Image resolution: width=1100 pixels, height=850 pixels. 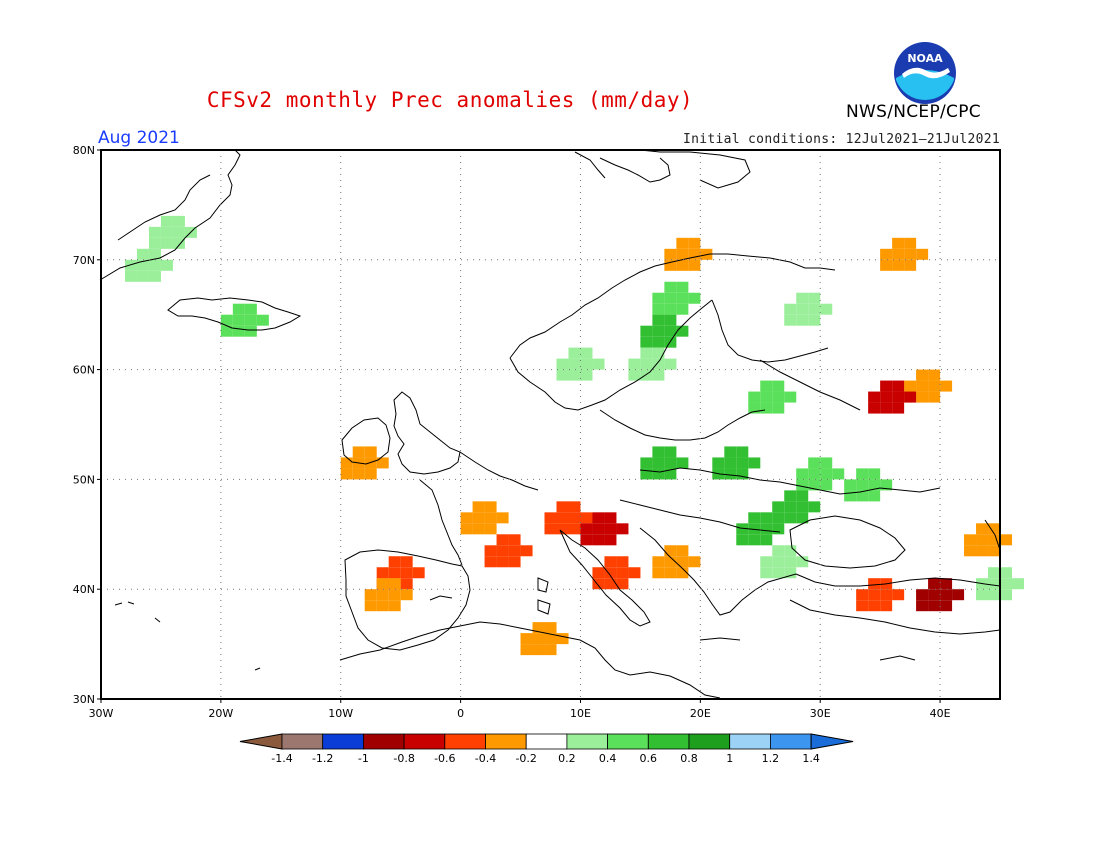 I want to click on lat-tick-label: 30N, so click(x=84, y=699).